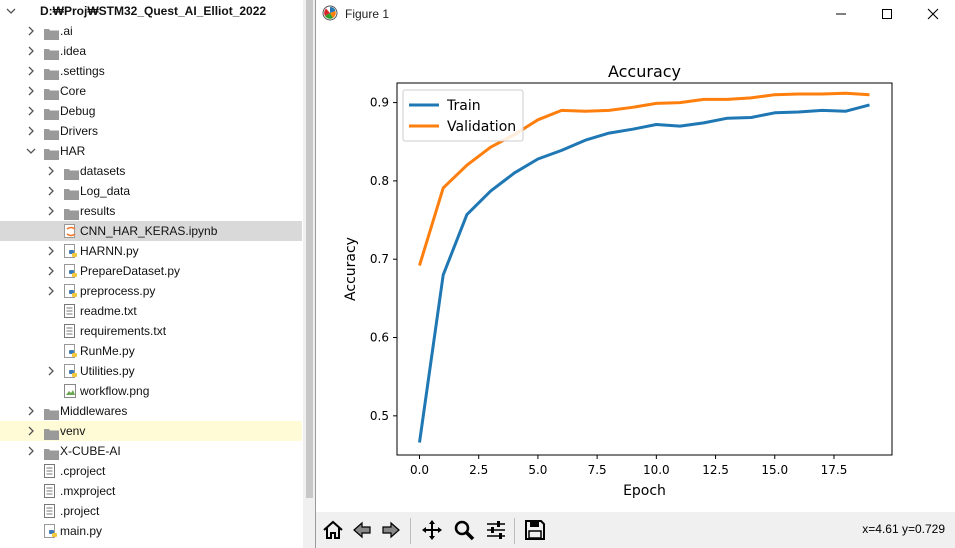  What do you see at coordinates (151, 91) in the screenshot?
I see `tree-item: Core` at bounding box center [151, 91].